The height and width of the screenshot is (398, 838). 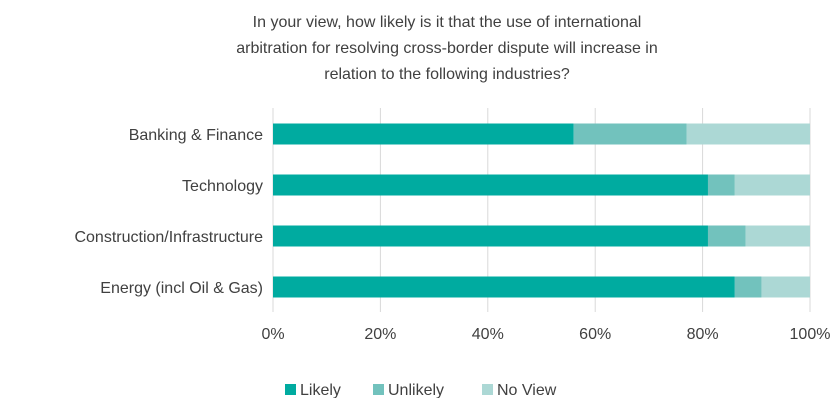 I want to click on legend-label: No View, so click(x=527, y=390).